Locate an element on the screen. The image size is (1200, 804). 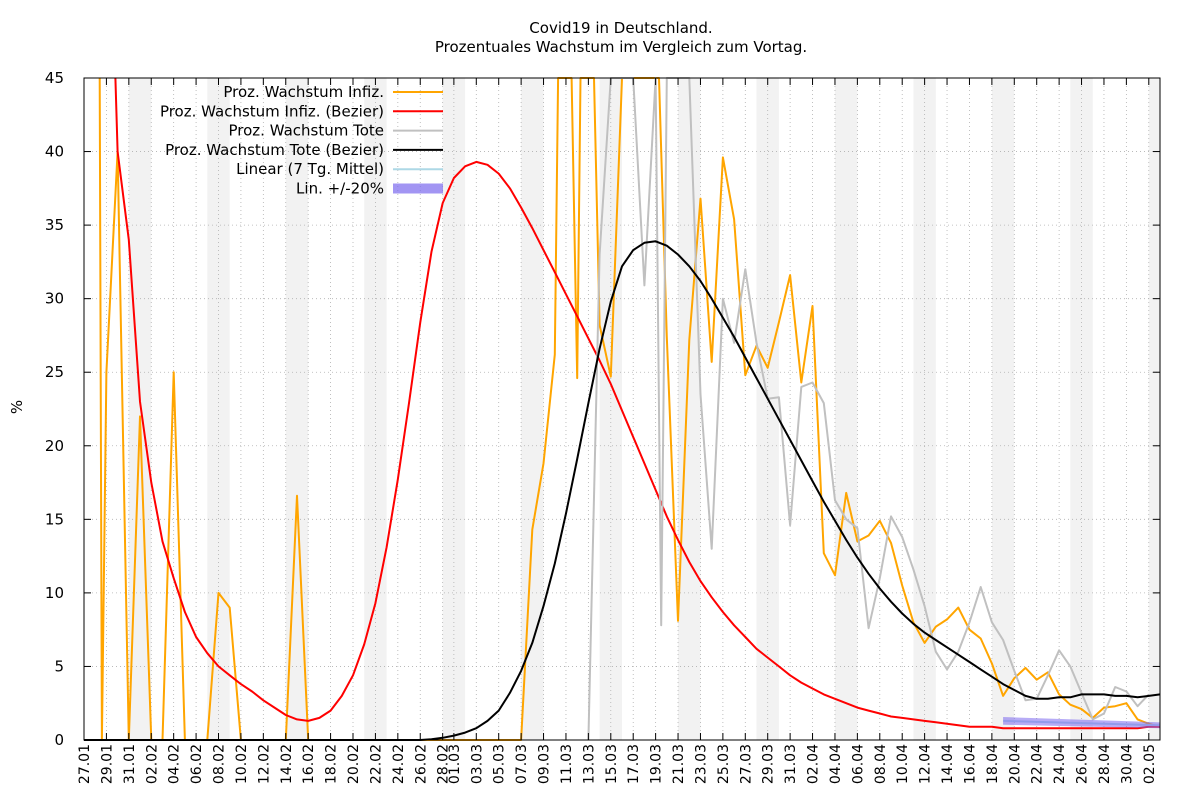
x-tick-label: 31.01 is located at coordinates (130, 764).